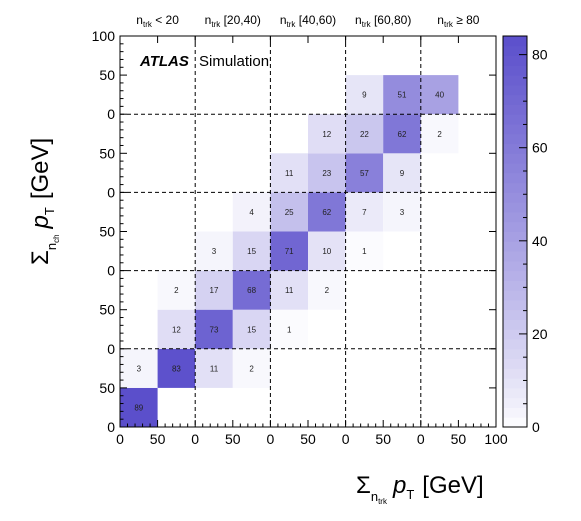 This screenshot has width=581, height=521. Describe the element at coordinates (51, 246) in the screenshot. I see `y-axis-sub1: n` at that location.